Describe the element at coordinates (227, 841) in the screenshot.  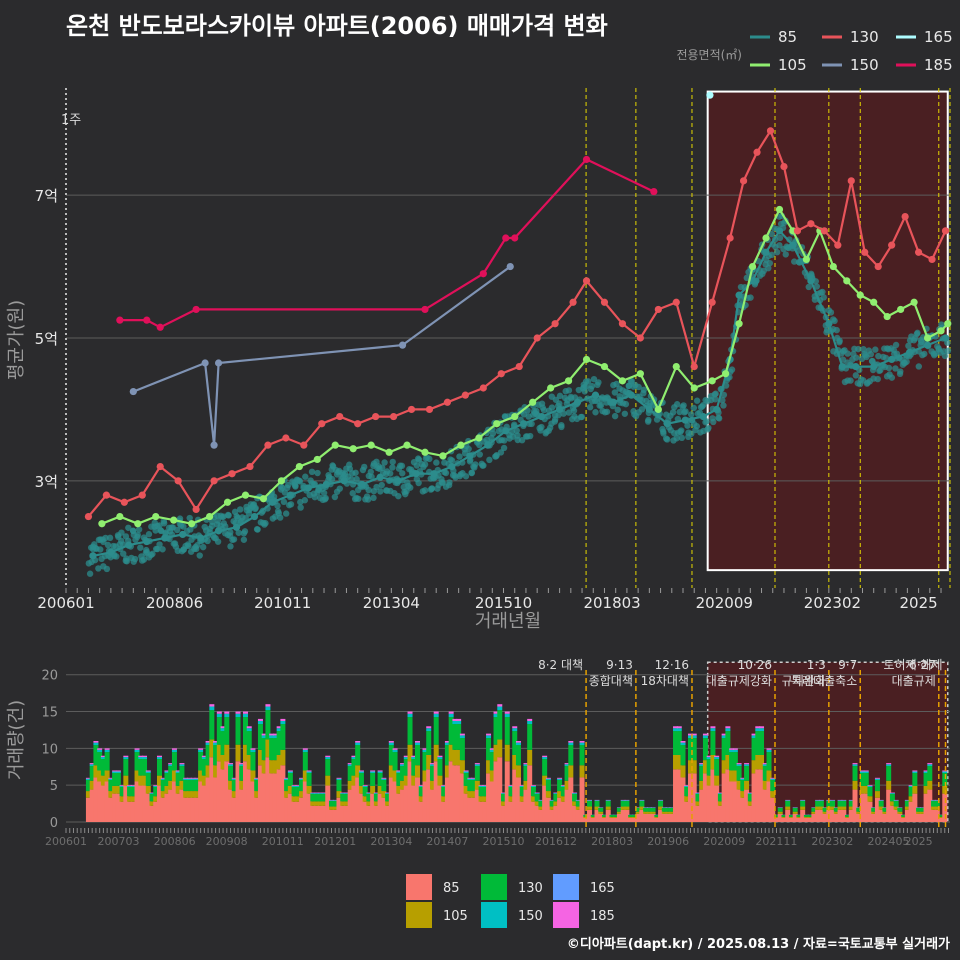
I see `x-tick-label: 200908` at that location.